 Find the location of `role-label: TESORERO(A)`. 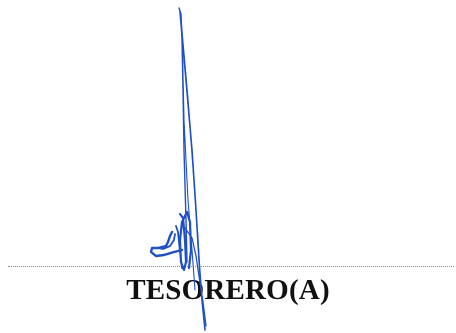

role-label: TESORERO(A) is located at coordinates (228, 290).